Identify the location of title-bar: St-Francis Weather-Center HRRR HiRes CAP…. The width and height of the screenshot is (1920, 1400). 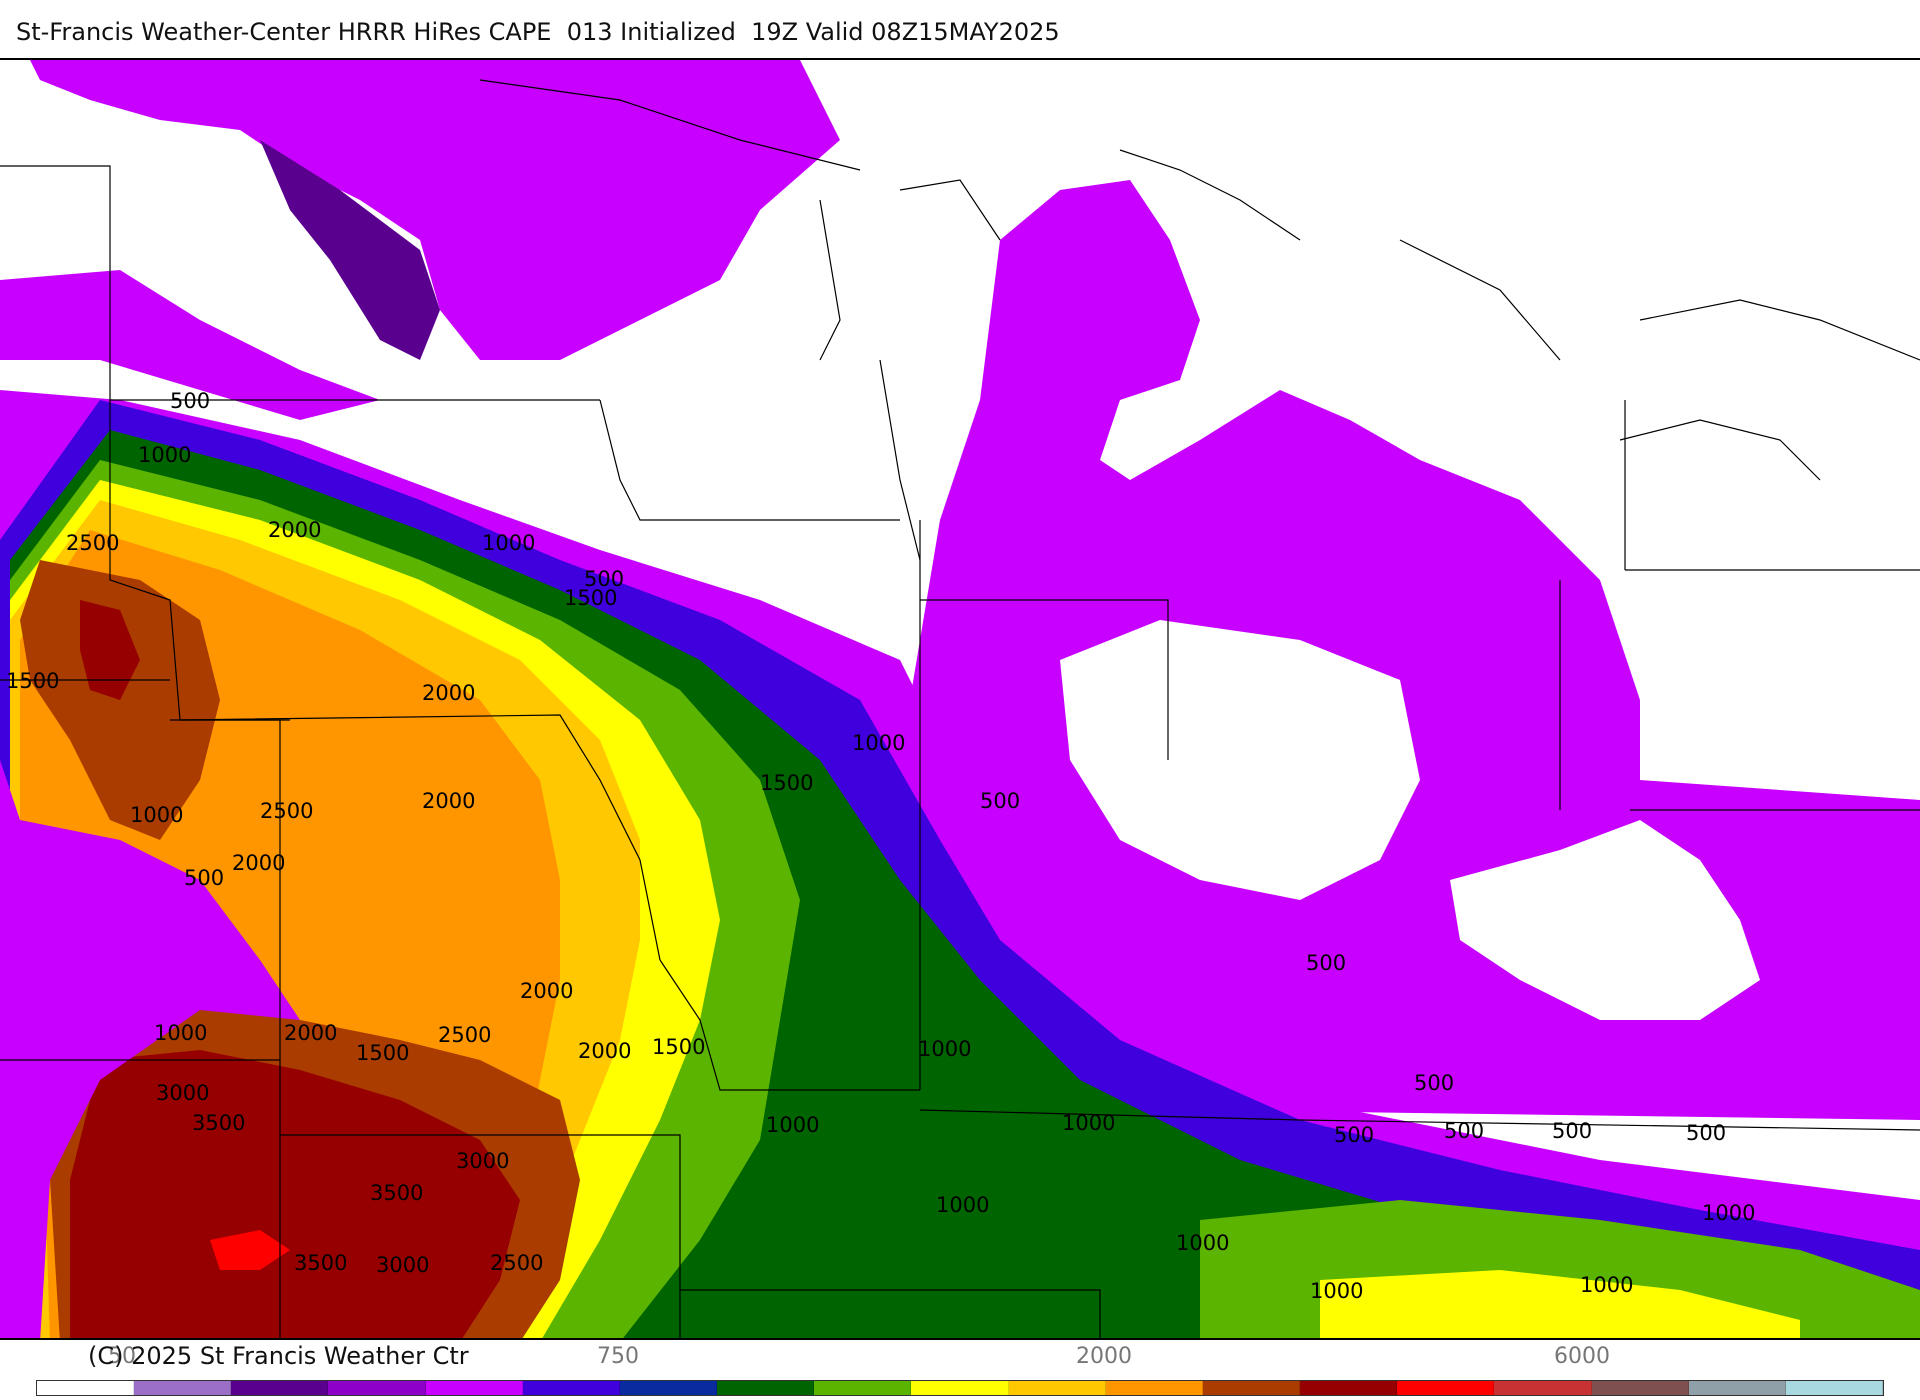
(960, 29).